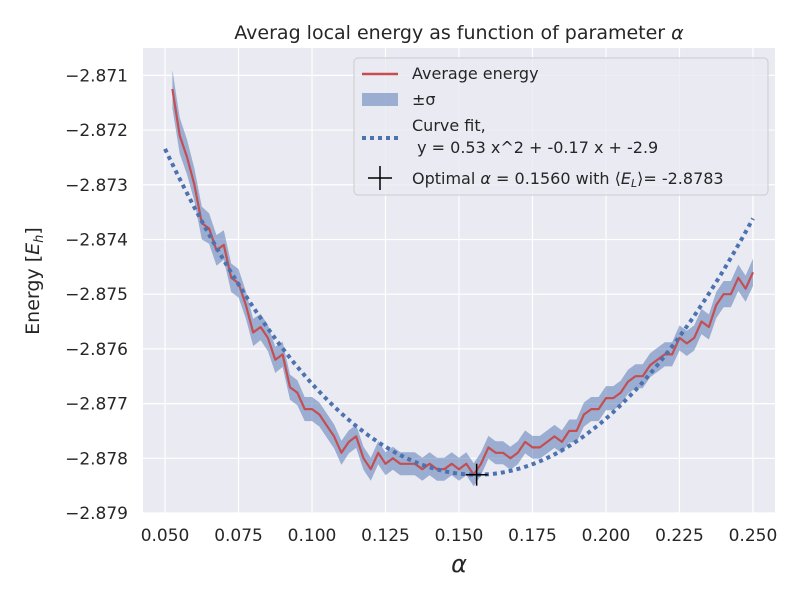 Image resolution: width=800 pixels, height=604 pixels. Describe the element at coordinates (33, 295) in the screenshot. I see `y-axis-label-prefix: Energy [` at that location.